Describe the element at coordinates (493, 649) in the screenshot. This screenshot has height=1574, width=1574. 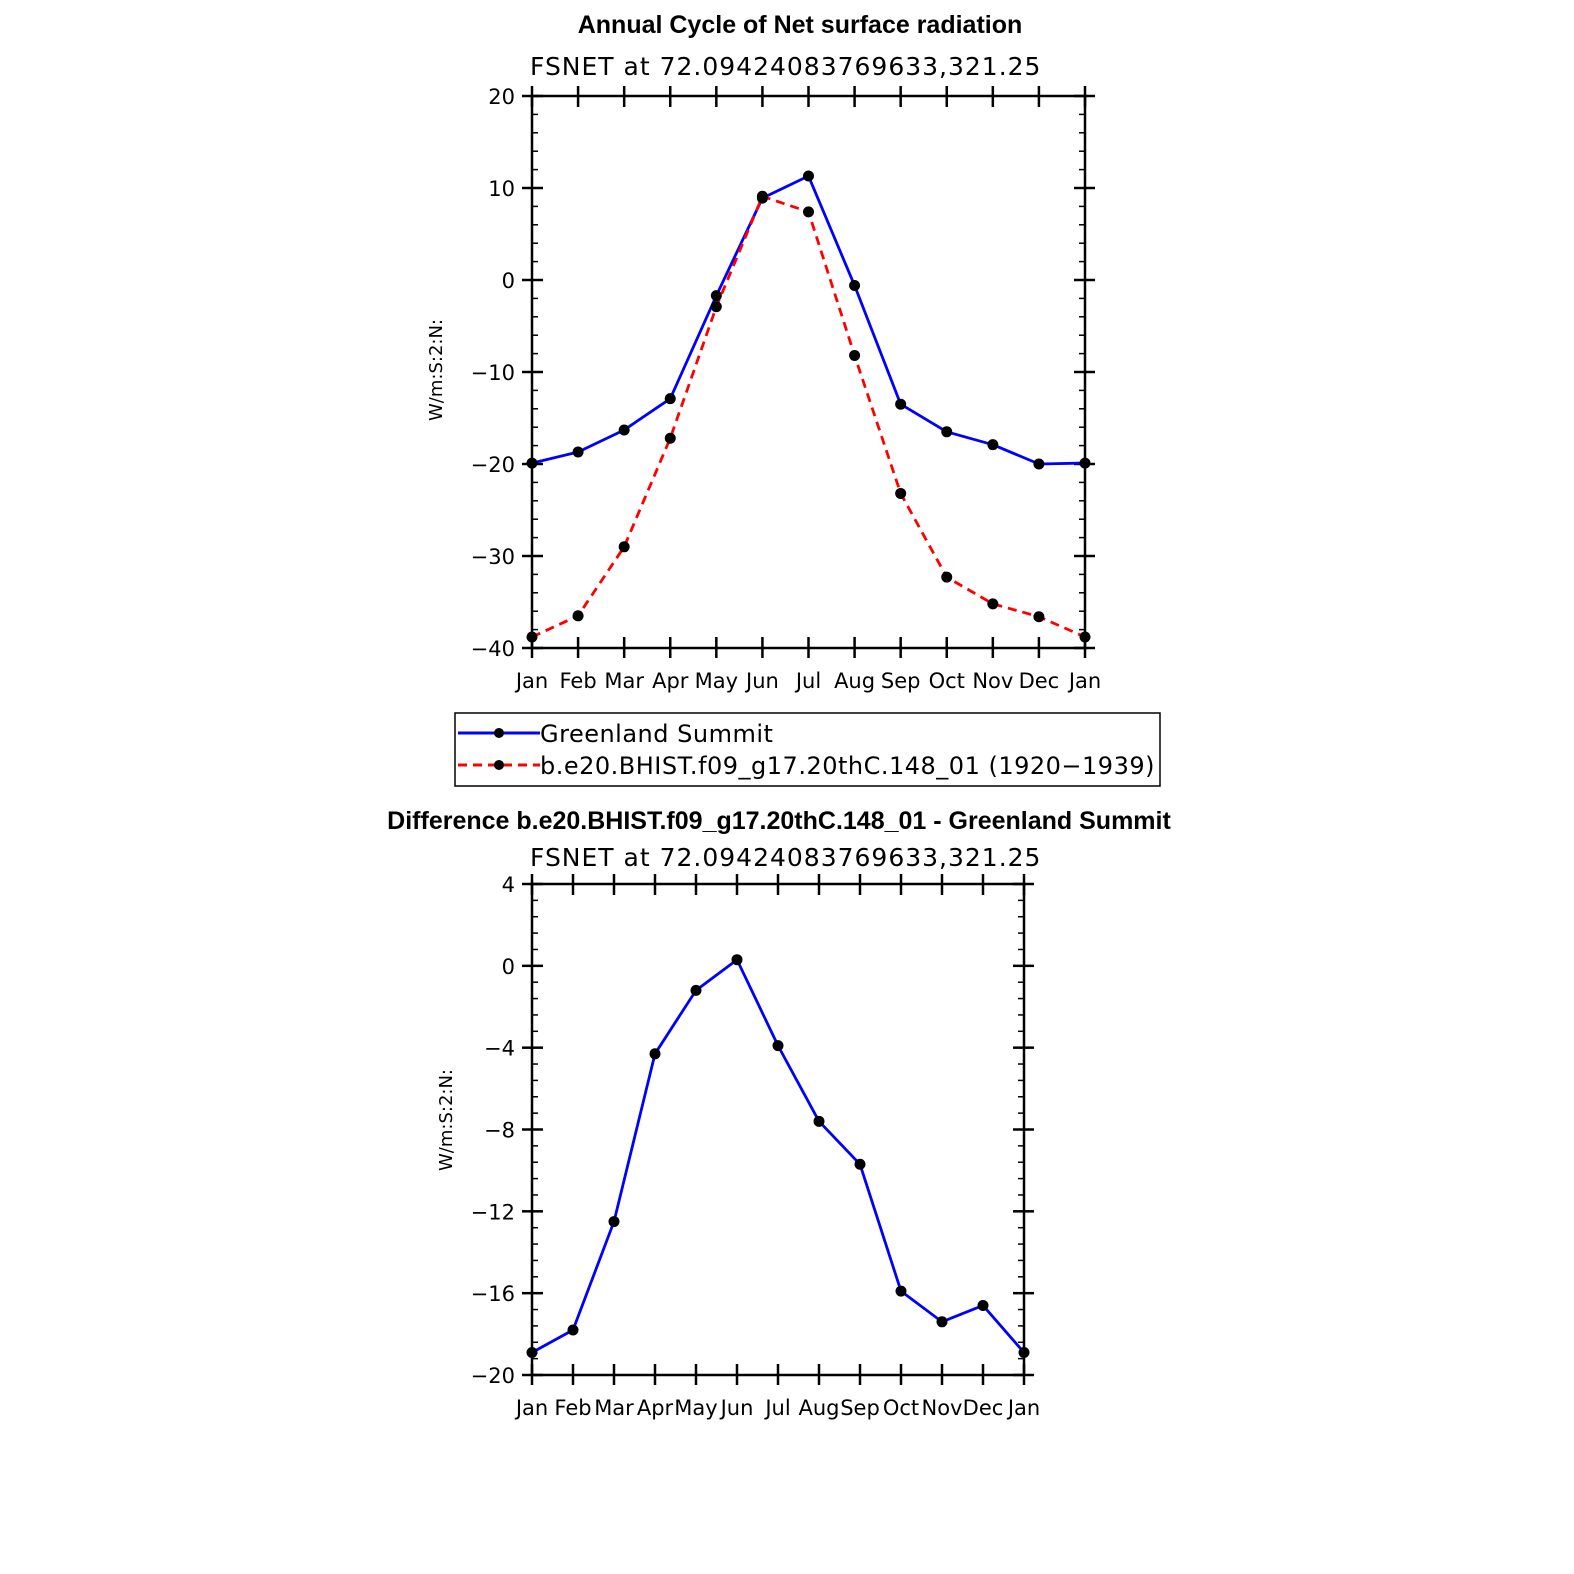
I see `y-tick-label: −40` at that location.